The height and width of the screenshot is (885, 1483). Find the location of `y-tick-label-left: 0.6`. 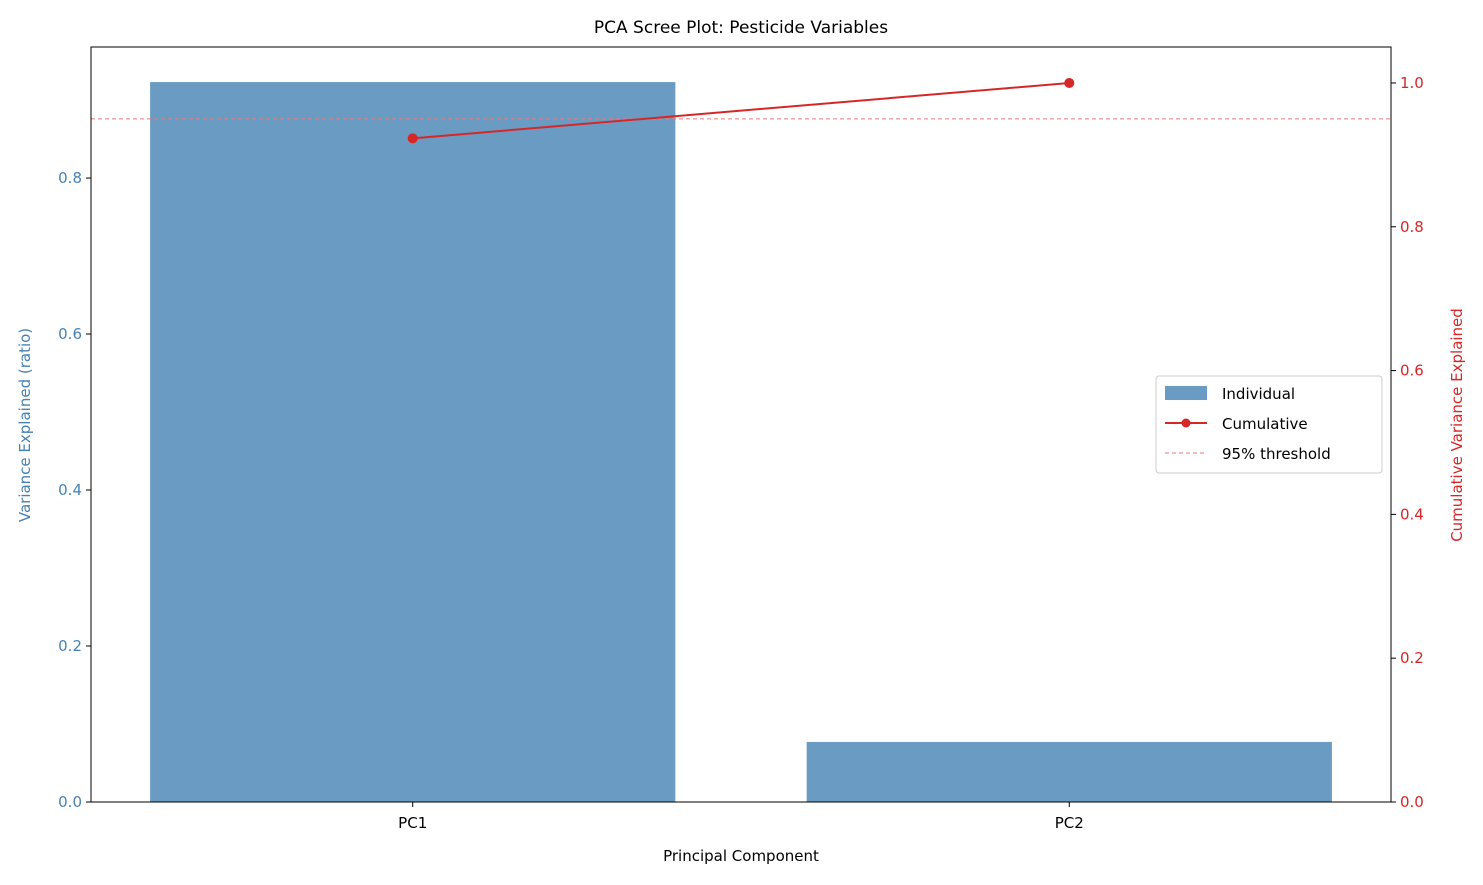

y-tick-label-left: 0.6 is located at coordinates (70, 334).